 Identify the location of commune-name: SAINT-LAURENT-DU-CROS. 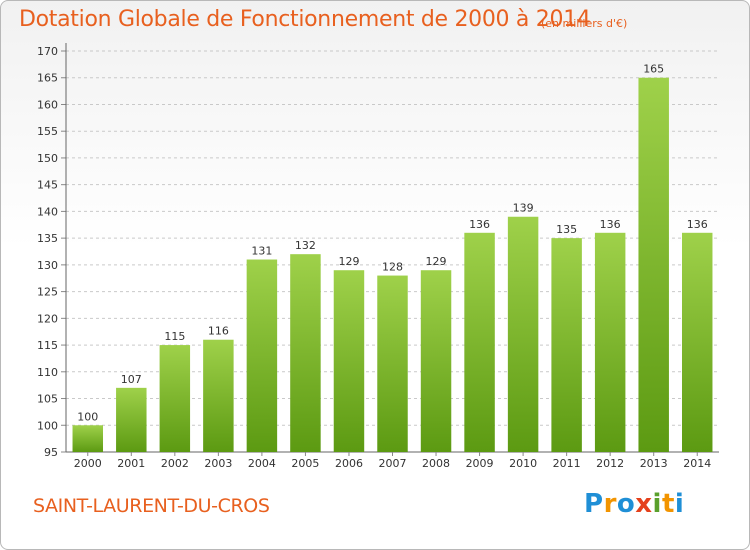
(151, 506).